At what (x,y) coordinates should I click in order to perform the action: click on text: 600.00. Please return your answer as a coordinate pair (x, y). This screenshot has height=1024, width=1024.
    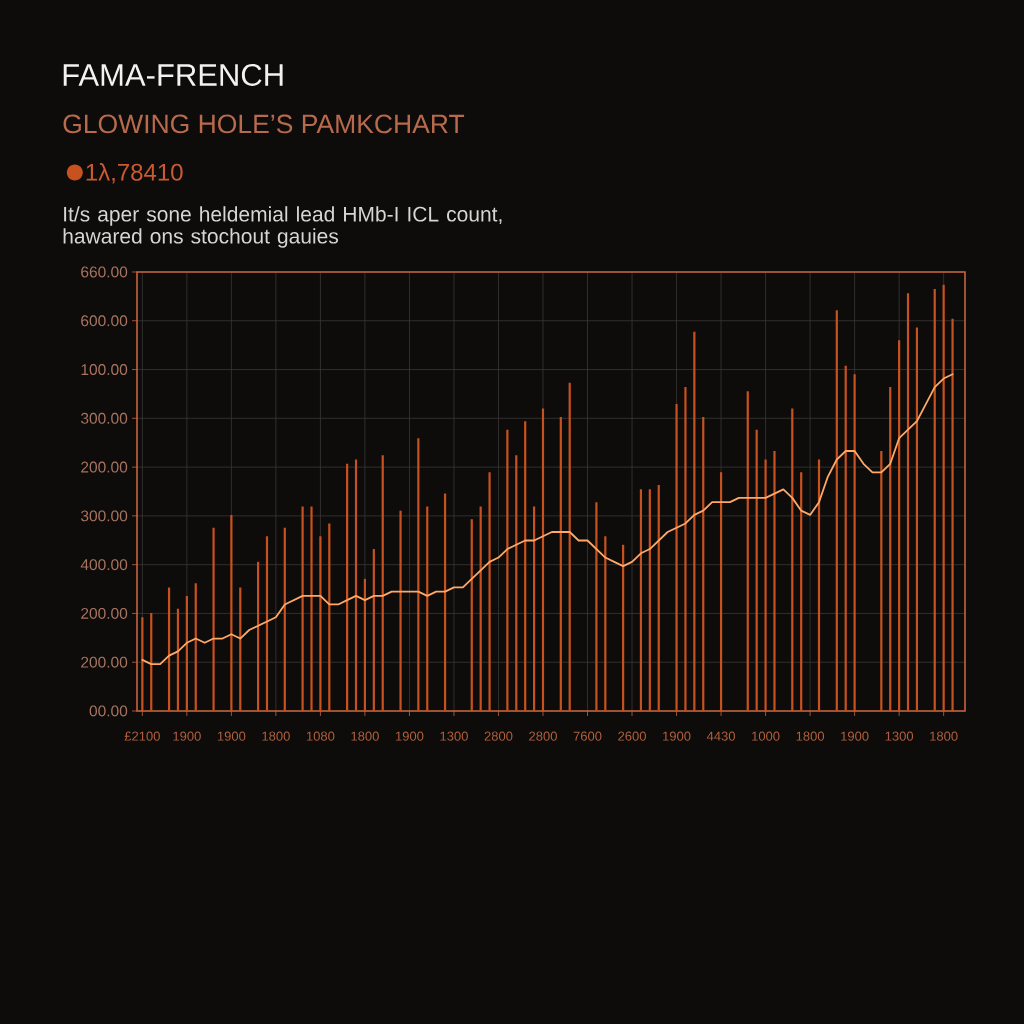
    Looking at the image, I should click on (104, 321).